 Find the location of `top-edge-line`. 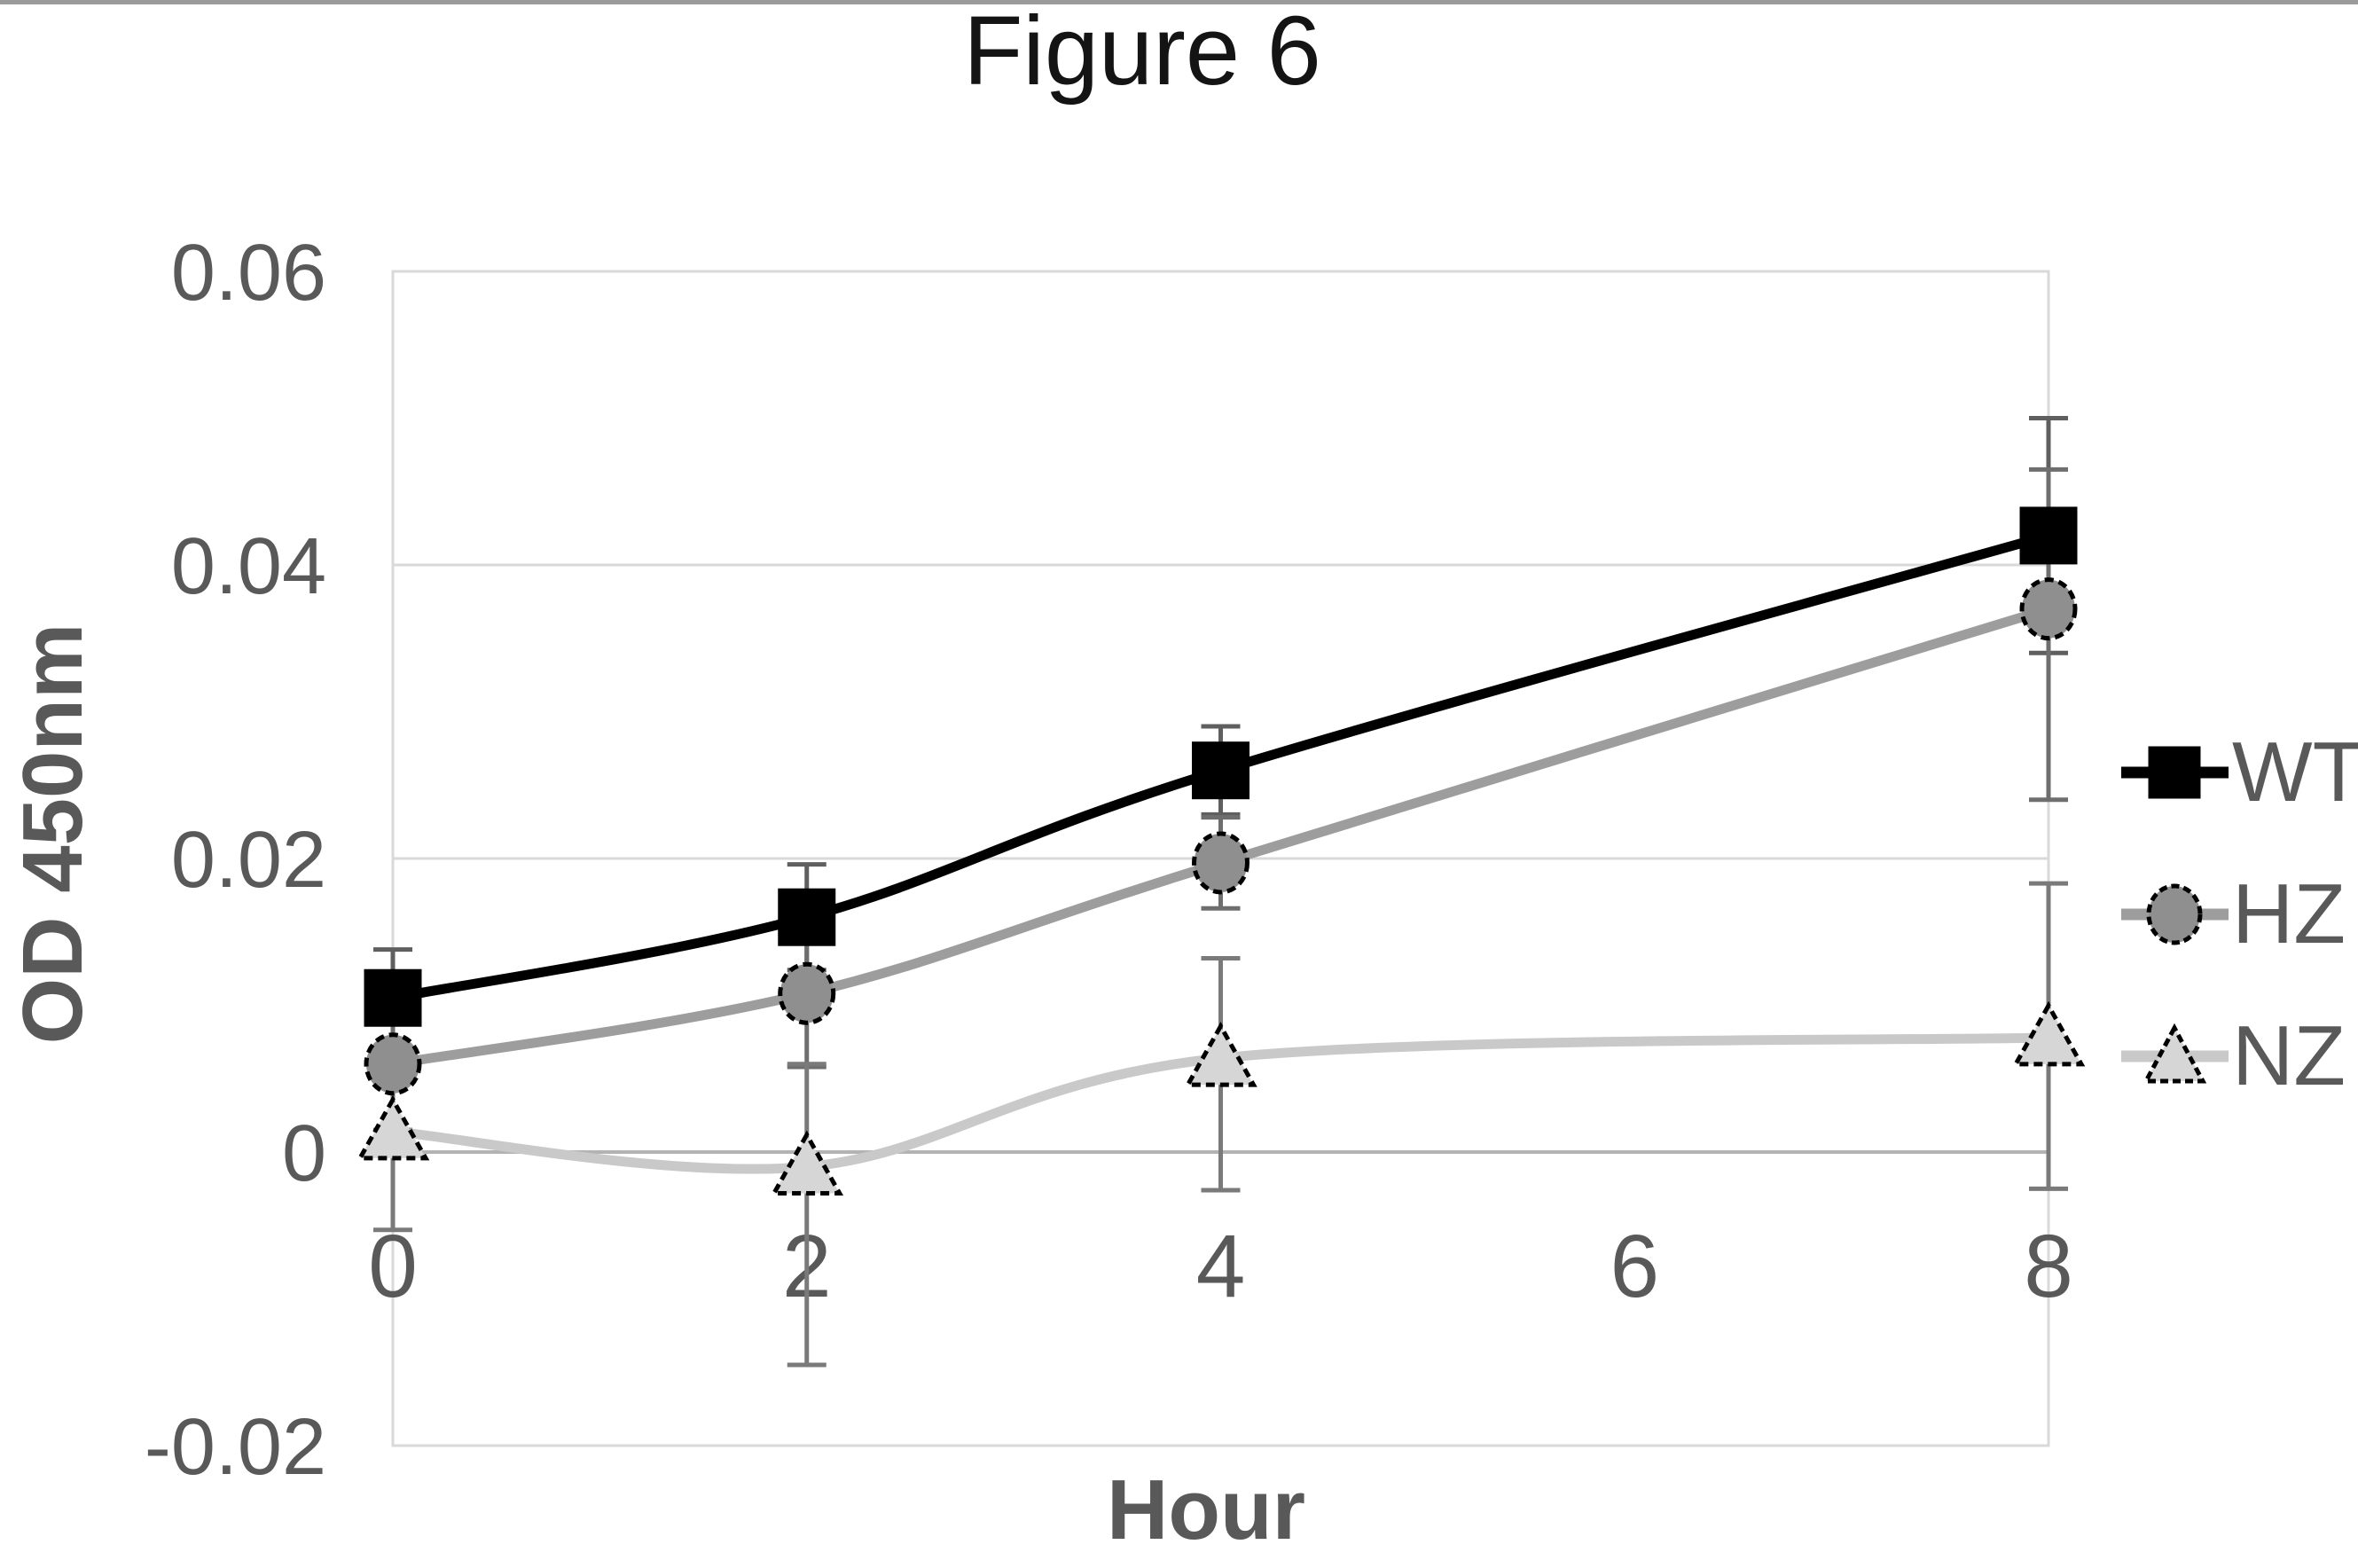

top-edge-line is located at coordinates (1179, 2).